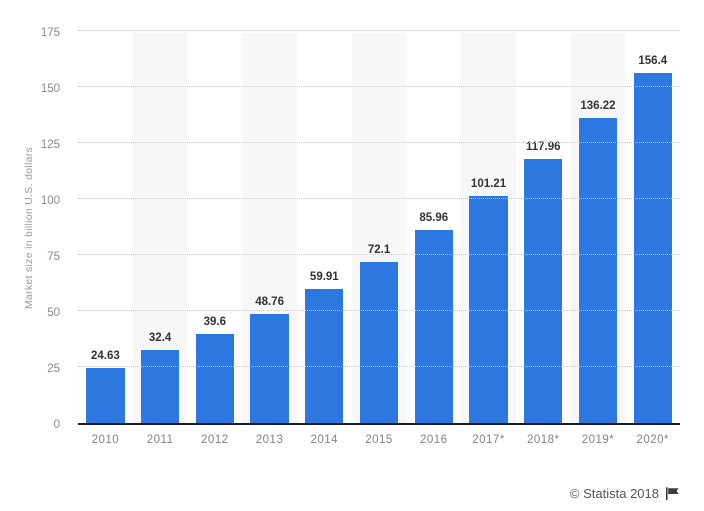 Image resolution: width=704 pixels, height=511 pixels. What do you see at coordinates (324, 440) in the screenshot?
I see `x-tick-label-2014: 2014` at bounding box center [324, 440].